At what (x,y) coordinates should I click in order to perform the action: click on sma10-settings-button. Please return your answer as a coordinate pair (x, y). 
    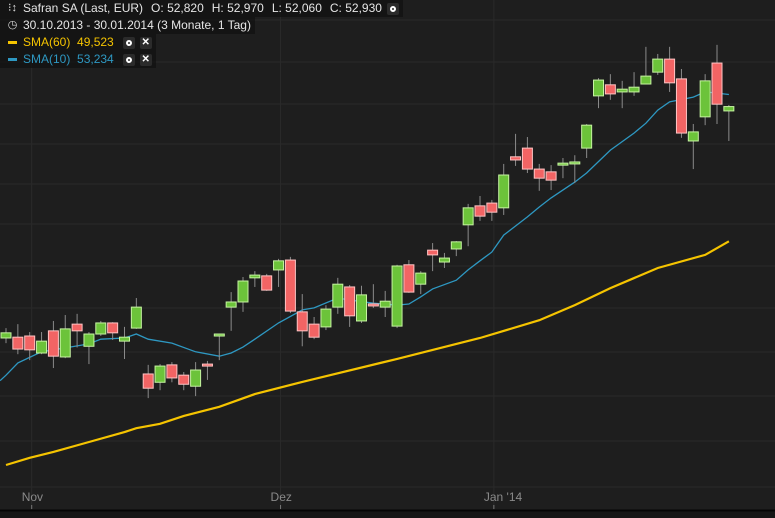
    Looking at the image, I should click on (128, 59).